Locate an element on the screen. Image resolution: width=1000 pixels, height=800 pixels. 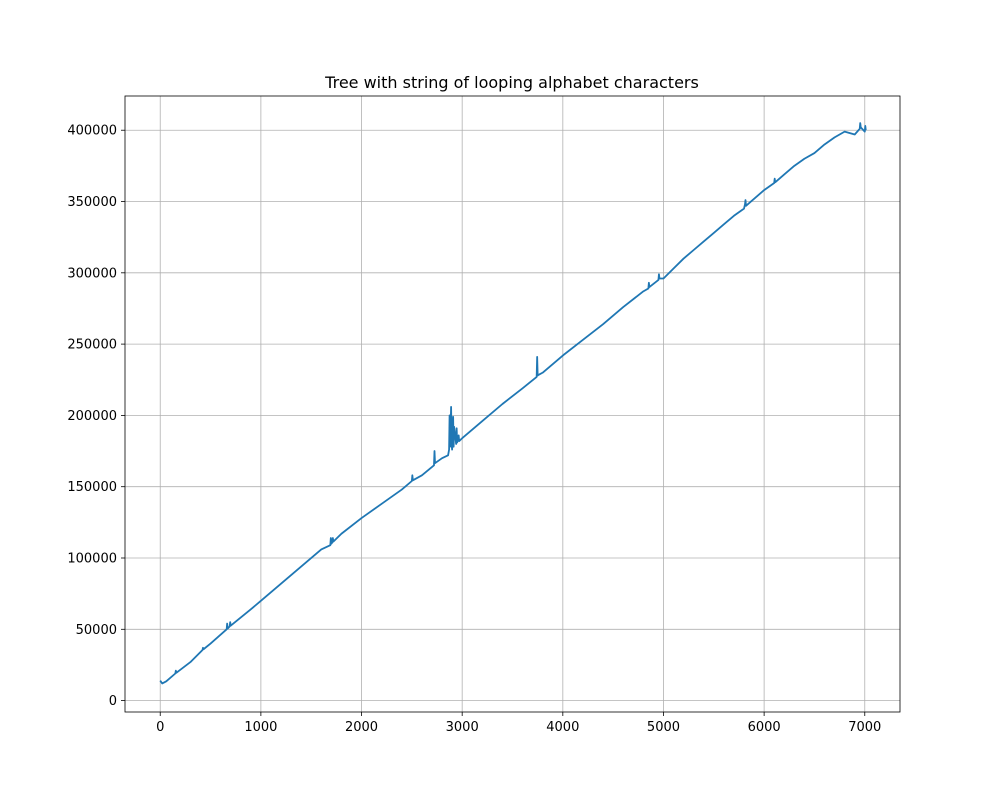
y-tick-label: 0 is located at coordinates (113, 701).